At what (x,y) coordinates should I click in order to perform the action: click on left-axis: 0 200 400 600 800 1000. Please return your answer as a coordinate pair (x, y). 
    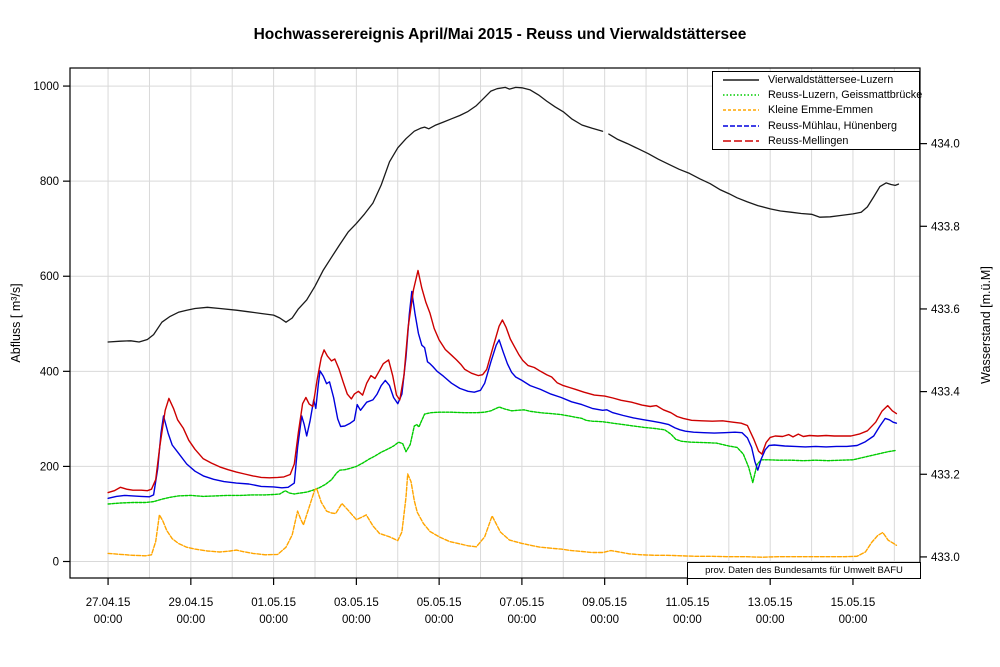
    Looking at the image, I should click on (51, 325).